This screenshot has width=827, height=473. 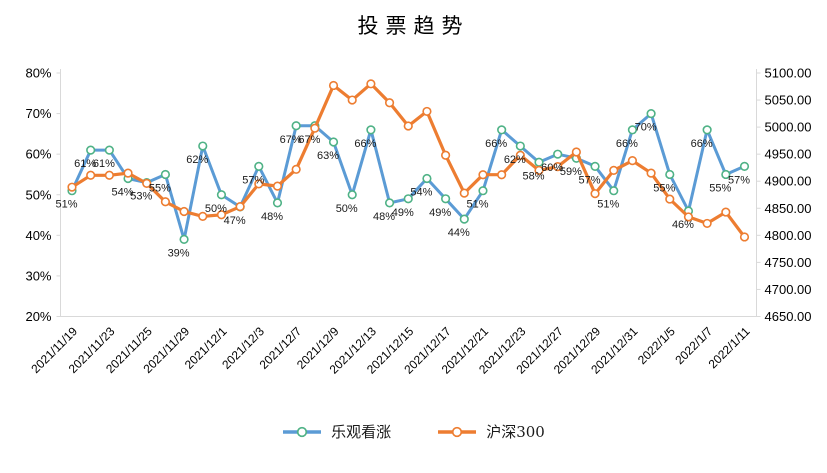 I want to click on bullish-point-label: 39%, so click(x=179, y=253).